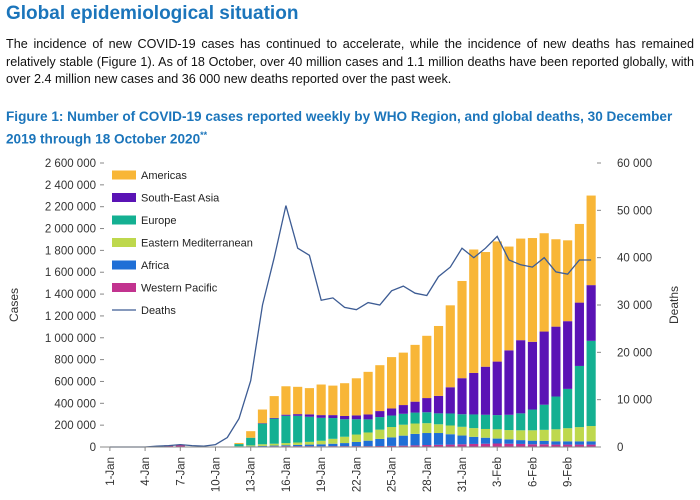 The image size is (700, 500). I want to click on y-tick-label: 1 600 000, so click(70, 273).